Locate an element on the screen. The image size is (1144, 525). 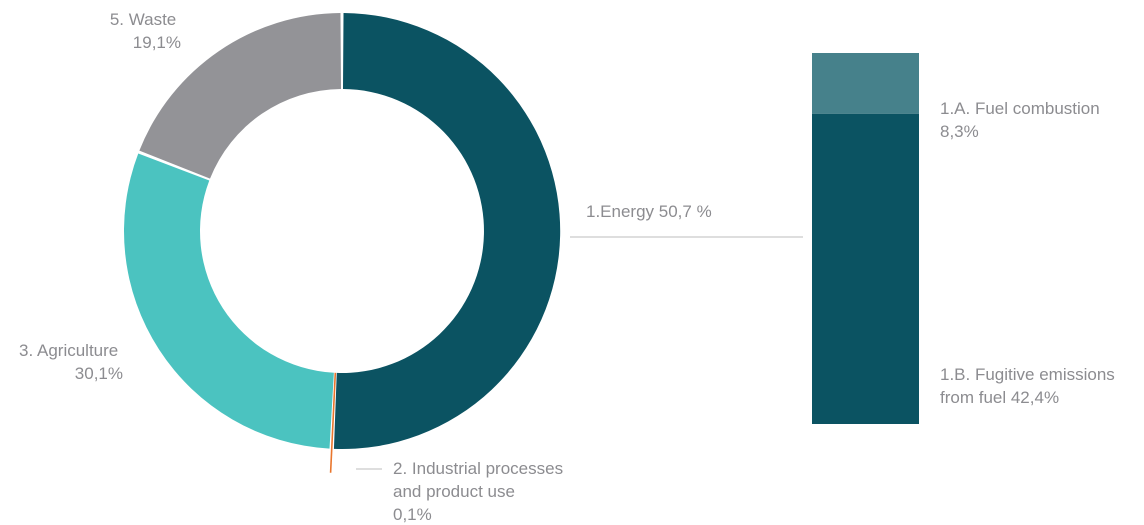
fuel-combustion-label: 1.A. Fuel combustion 8,3% is located at coordinates (1022, 120).